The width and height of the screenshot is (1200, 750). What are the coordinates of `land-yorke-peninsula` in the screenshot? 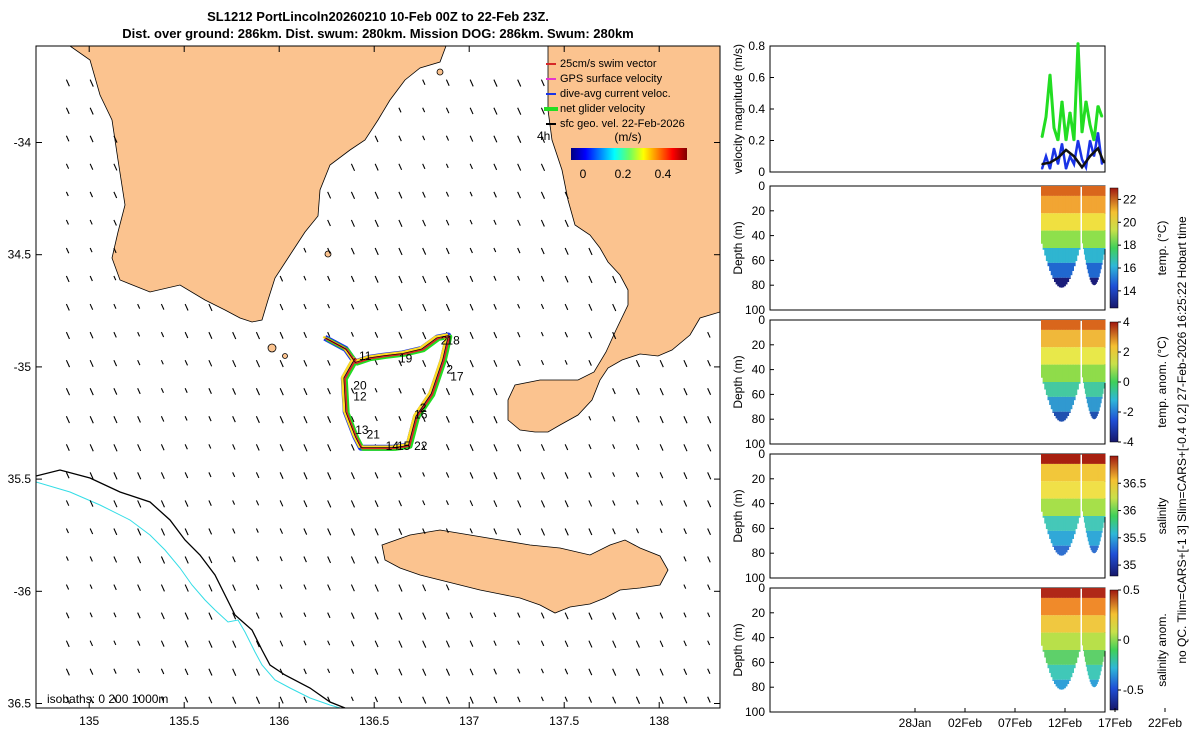 It's located at (613, 239).